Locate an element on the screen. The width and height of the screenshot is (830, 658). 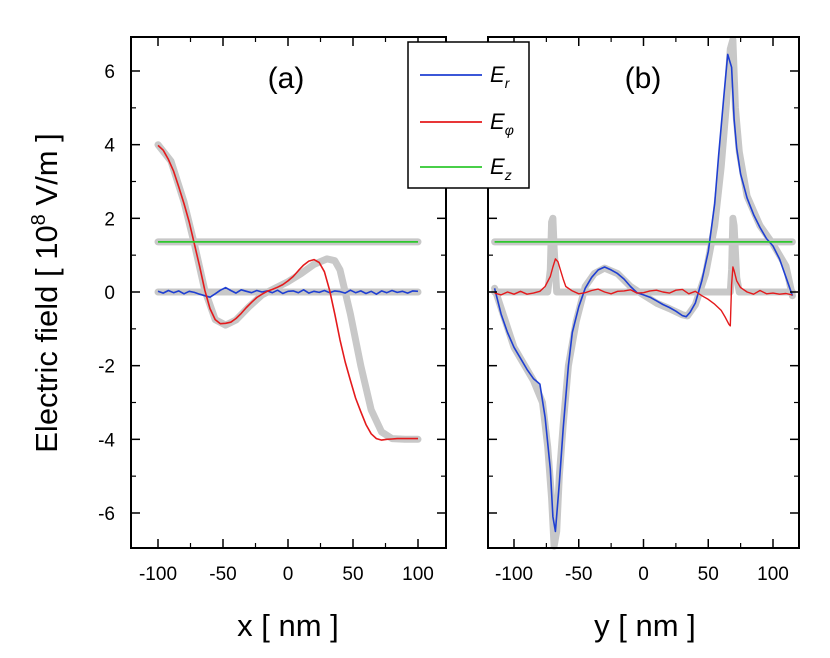
panel-a-ytick-label: 0 is located at coordinates (109, 293).